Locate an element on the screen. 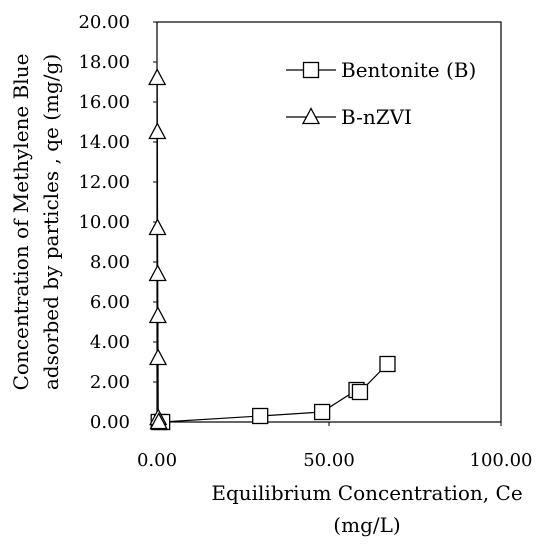 The width and height of the screenshot is (550, 544). x-tick-label: 50.00 is located at coordinates (329, 460).